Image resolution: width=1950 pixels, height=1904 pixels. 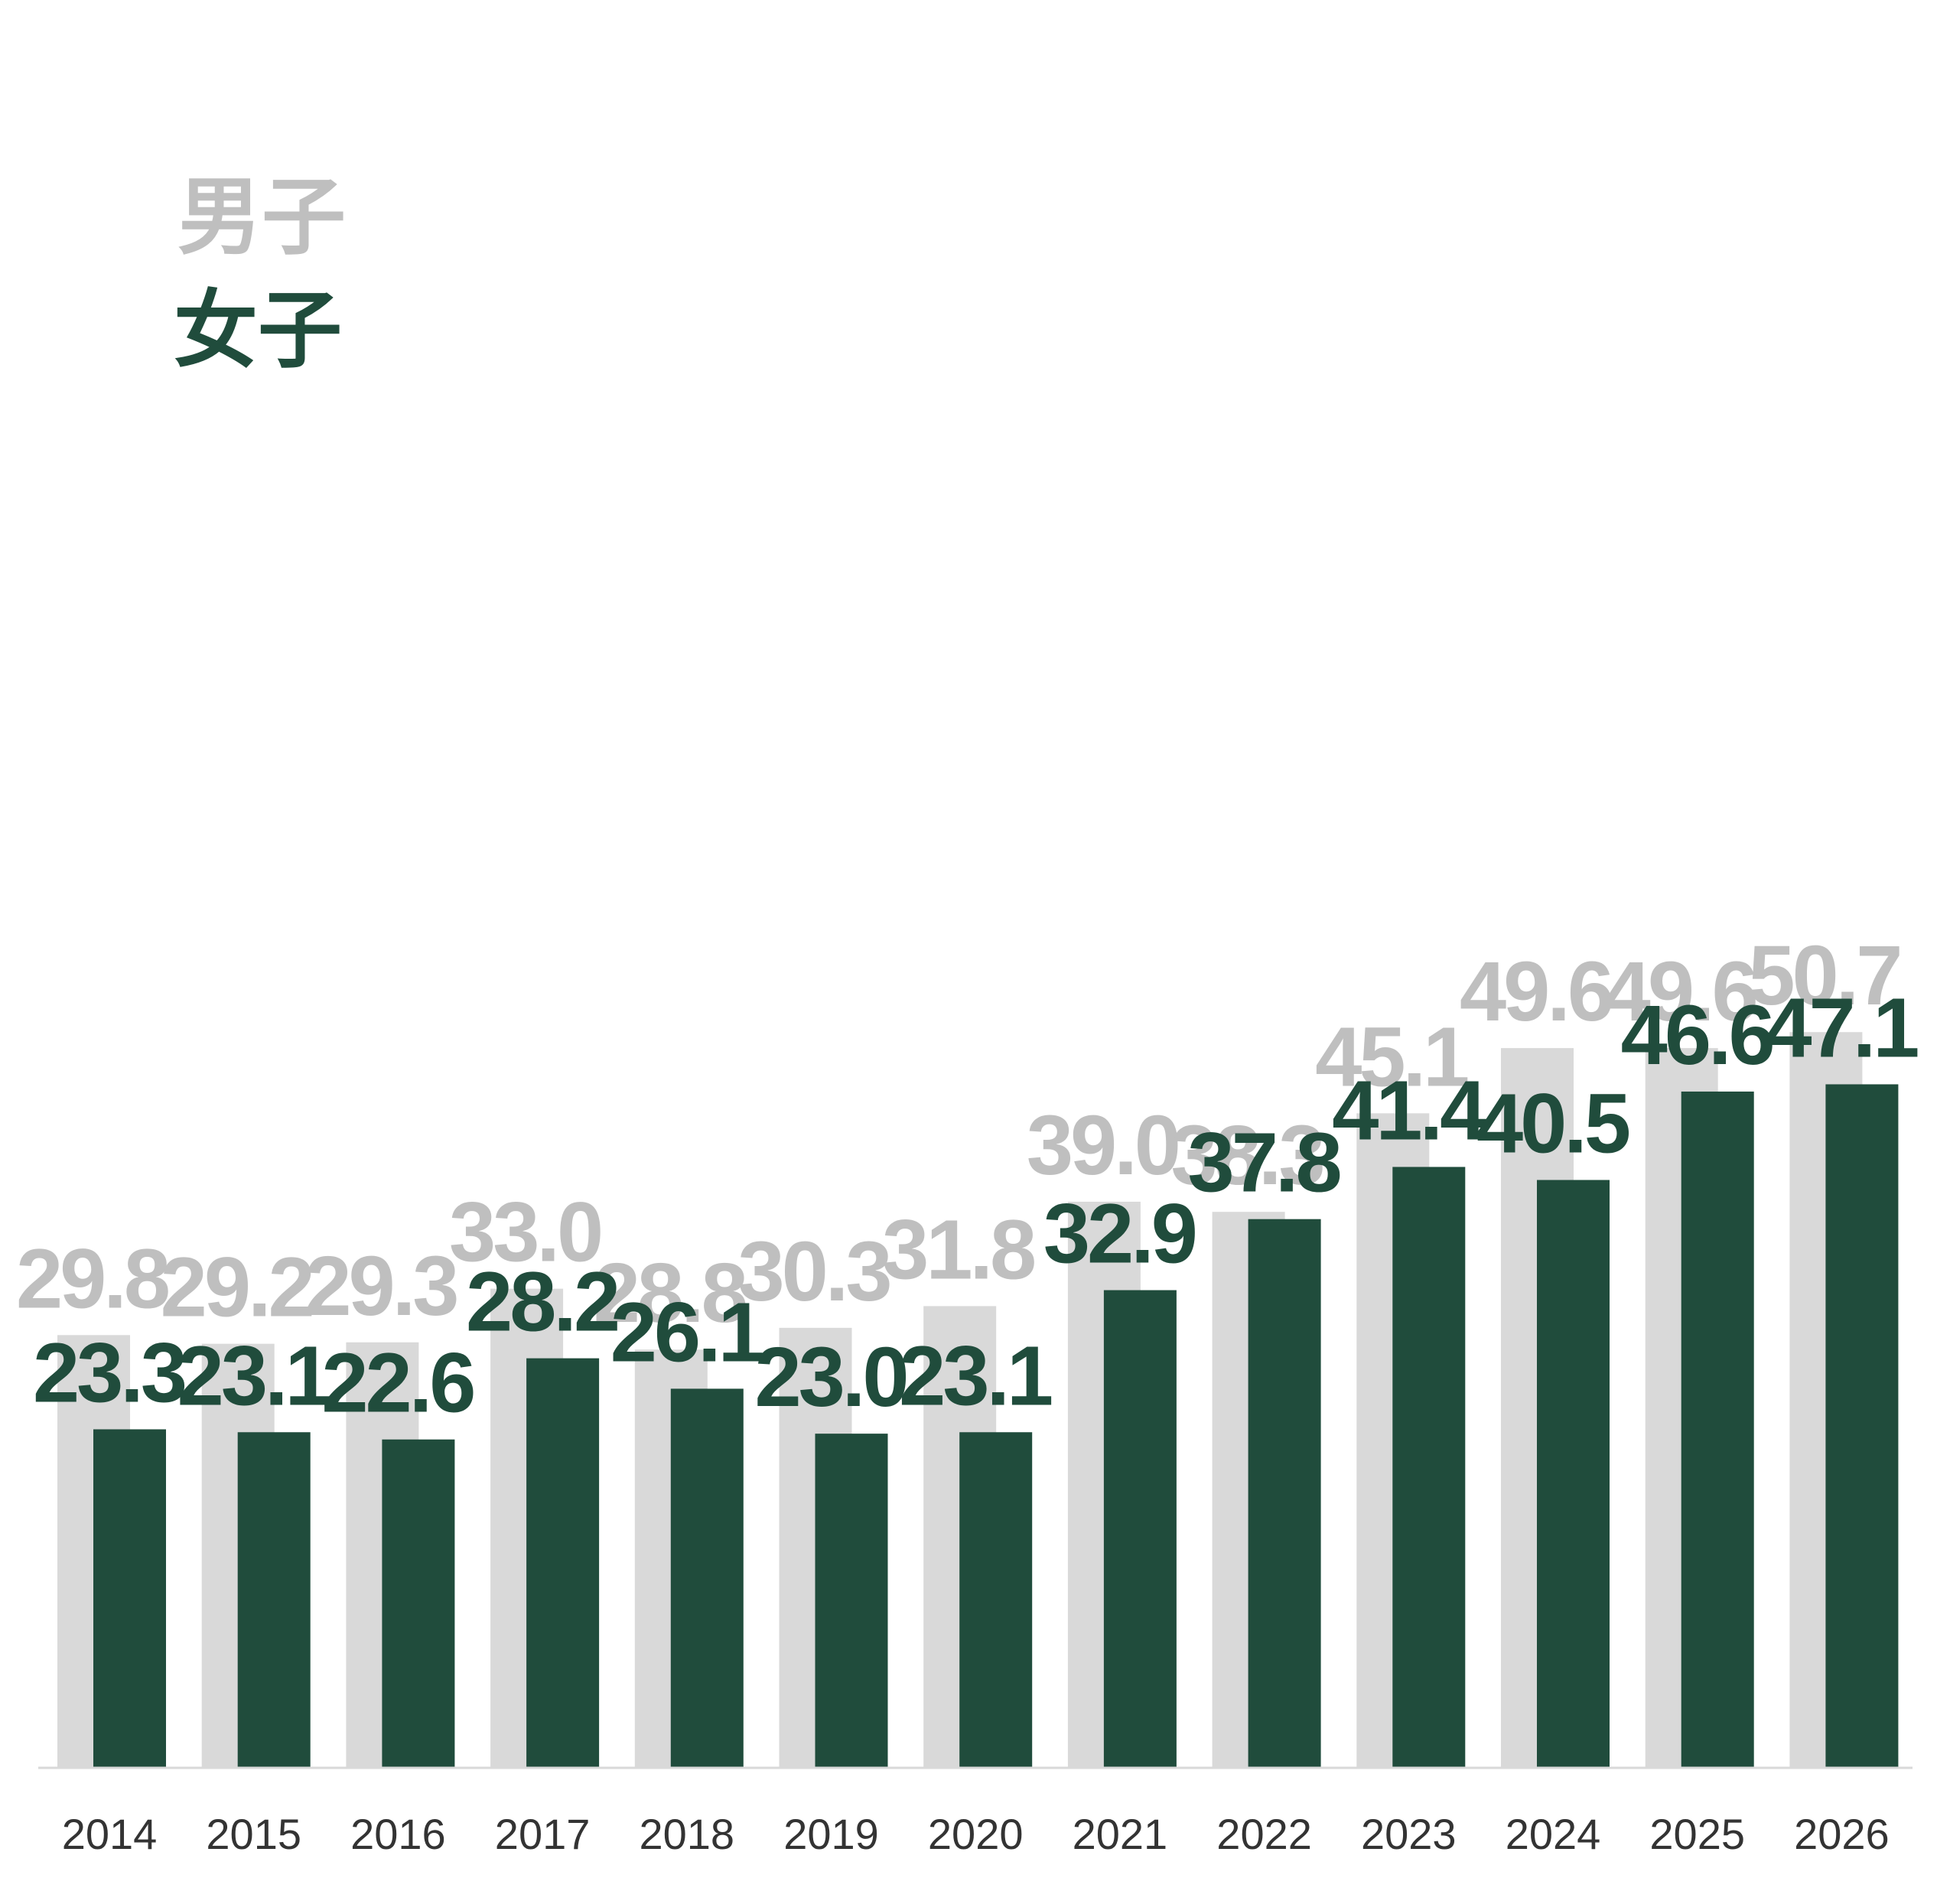 I want to click on male-value-label-2017: 33.0, so click(x=525, y=1233).